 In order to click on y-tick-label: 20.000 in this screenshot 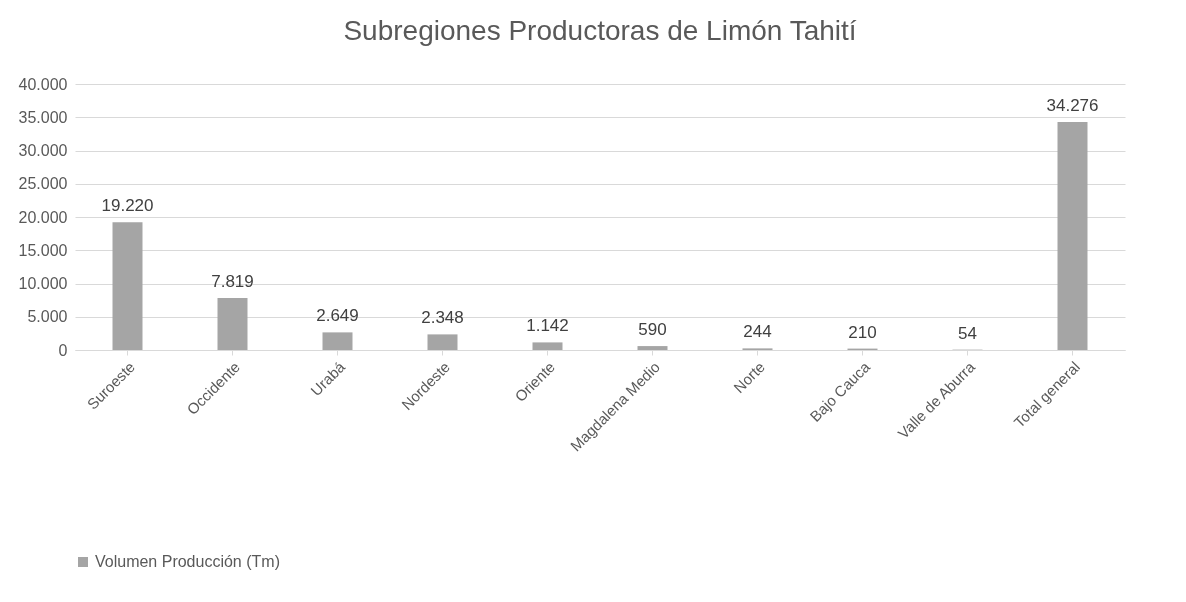, I will do `click(43, 217)`.